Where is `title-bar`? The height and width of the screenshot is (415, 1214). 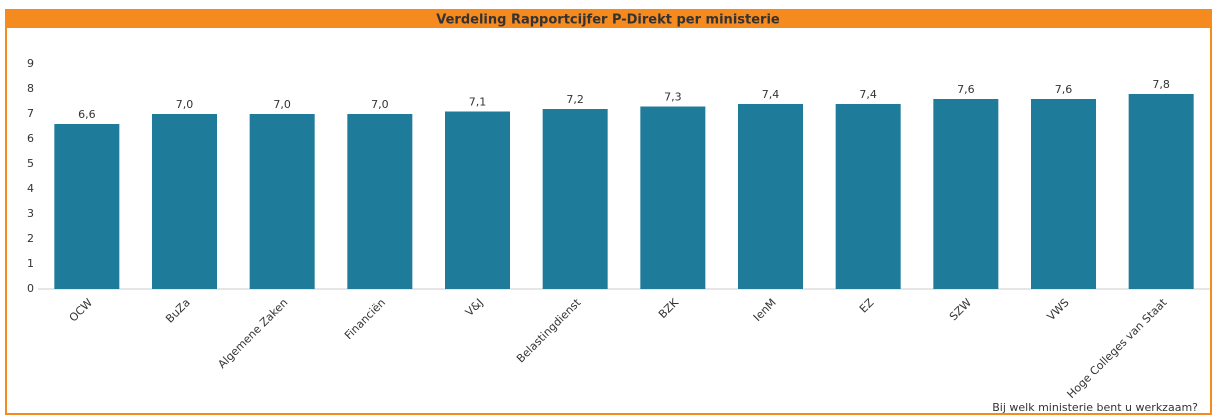
title-bar is located at coordinates (608, 19).